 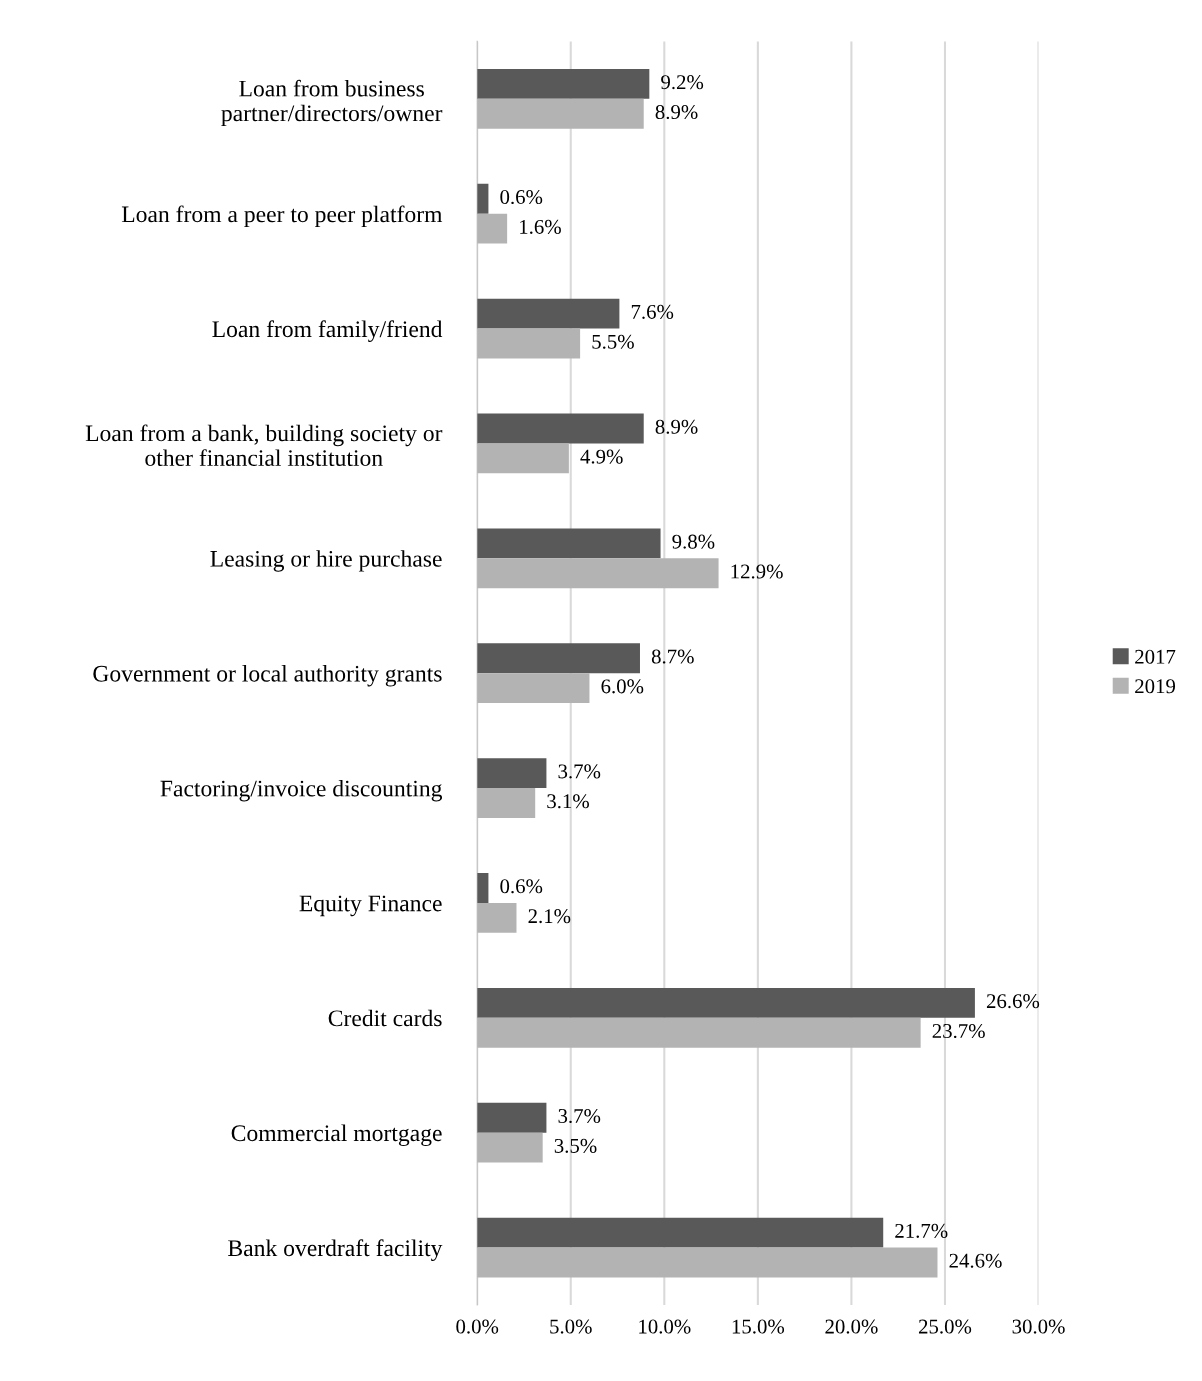 What do you see at coordinates (851, 1326) in the screenshot?
I see `x-tick-label: 20.0%` at bounding box center [851, 1326].